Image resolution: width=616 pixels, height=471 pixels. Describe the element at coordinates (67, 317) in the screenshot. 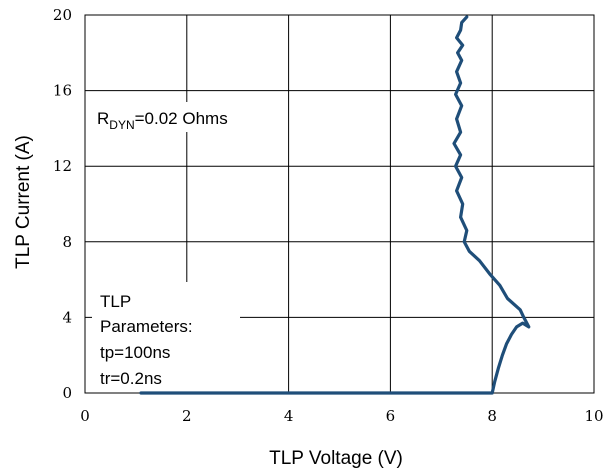

I see `y-tick-label-1: 4` at that location.